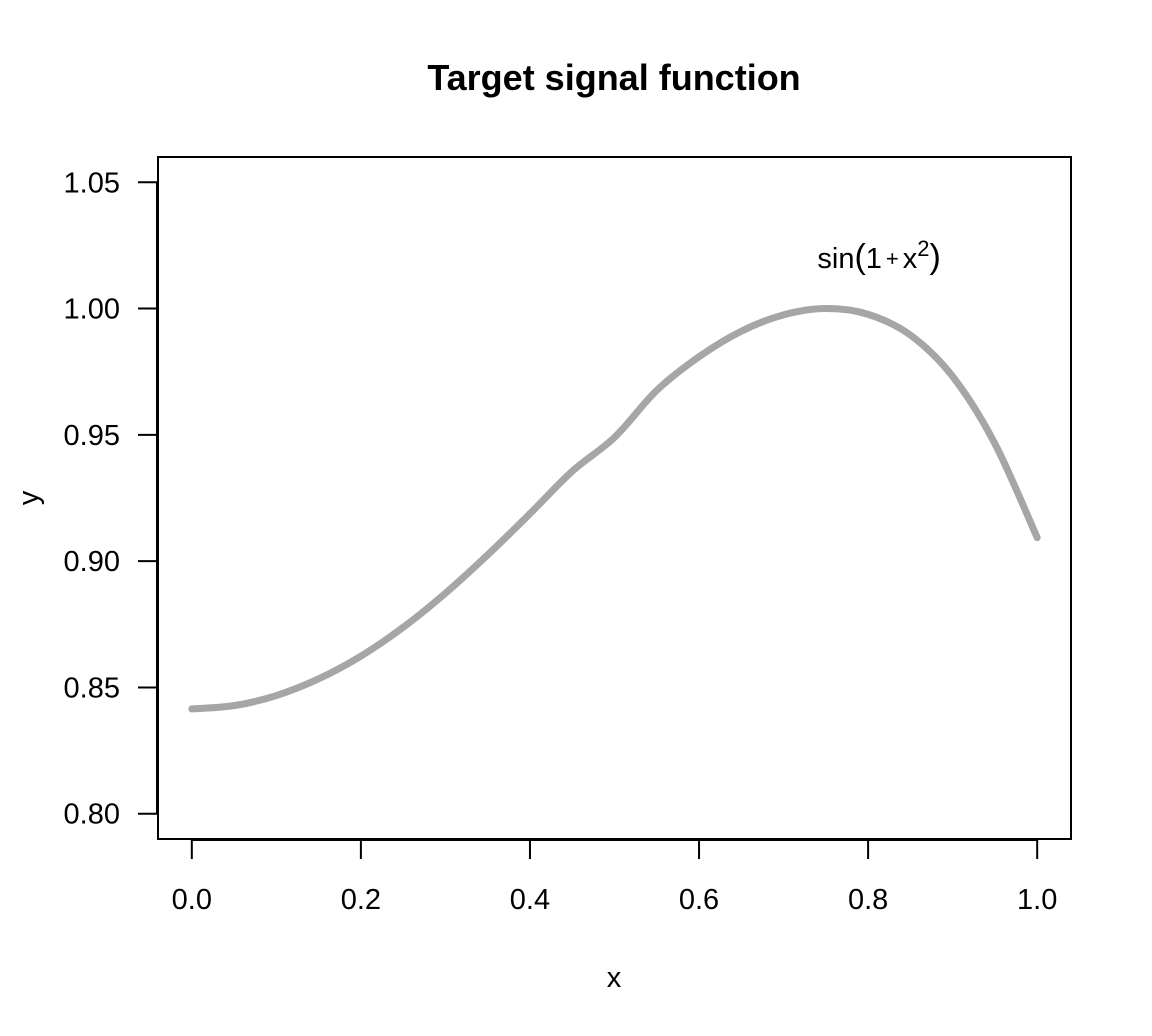  Describe the element at coordinates (613, 77) in the screenshot. I see `chart-title: Target signal function` at that location.